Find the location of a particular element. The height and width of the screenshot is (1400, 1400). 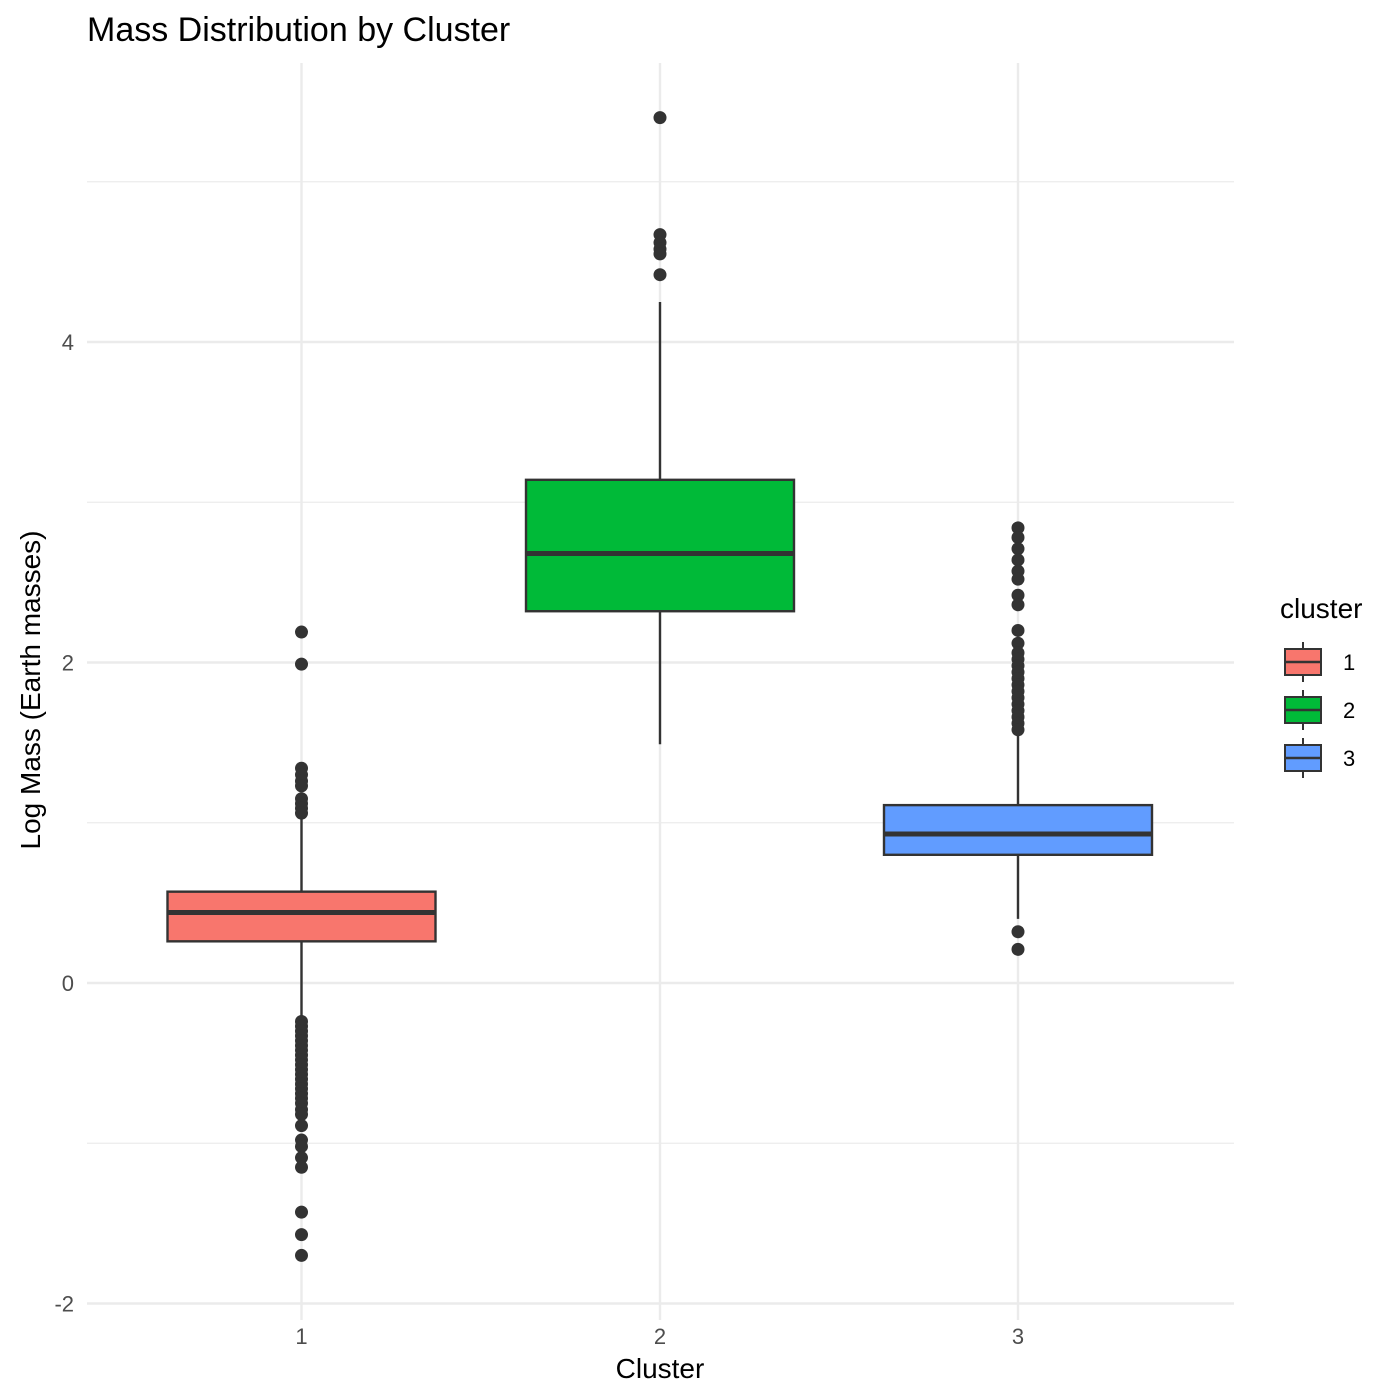

legend-title: cluster is located at coordinates (1321, 608).